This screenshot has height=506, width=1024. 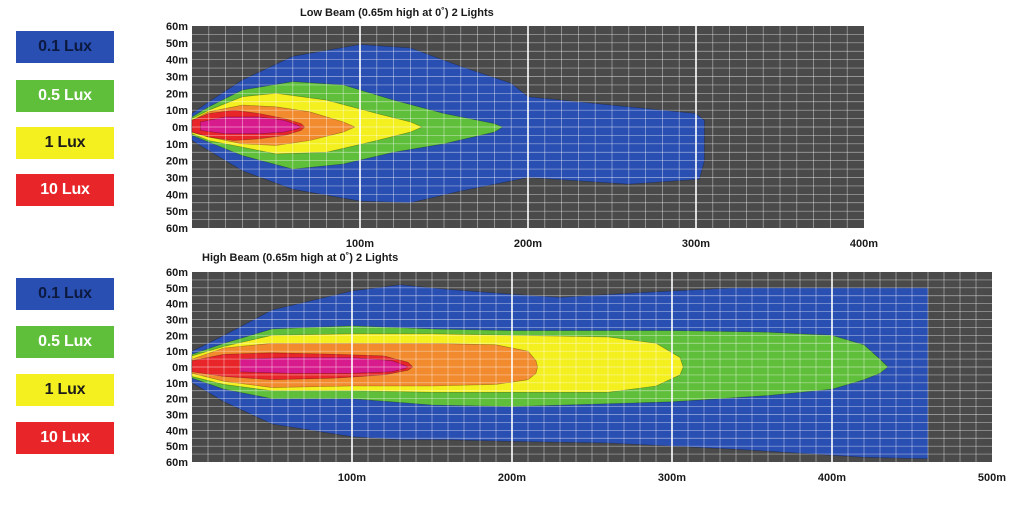 What do you see at coordinates (324, 365) in the screenshot?
I see `beam-area-core` at bounding box center [324, 365].